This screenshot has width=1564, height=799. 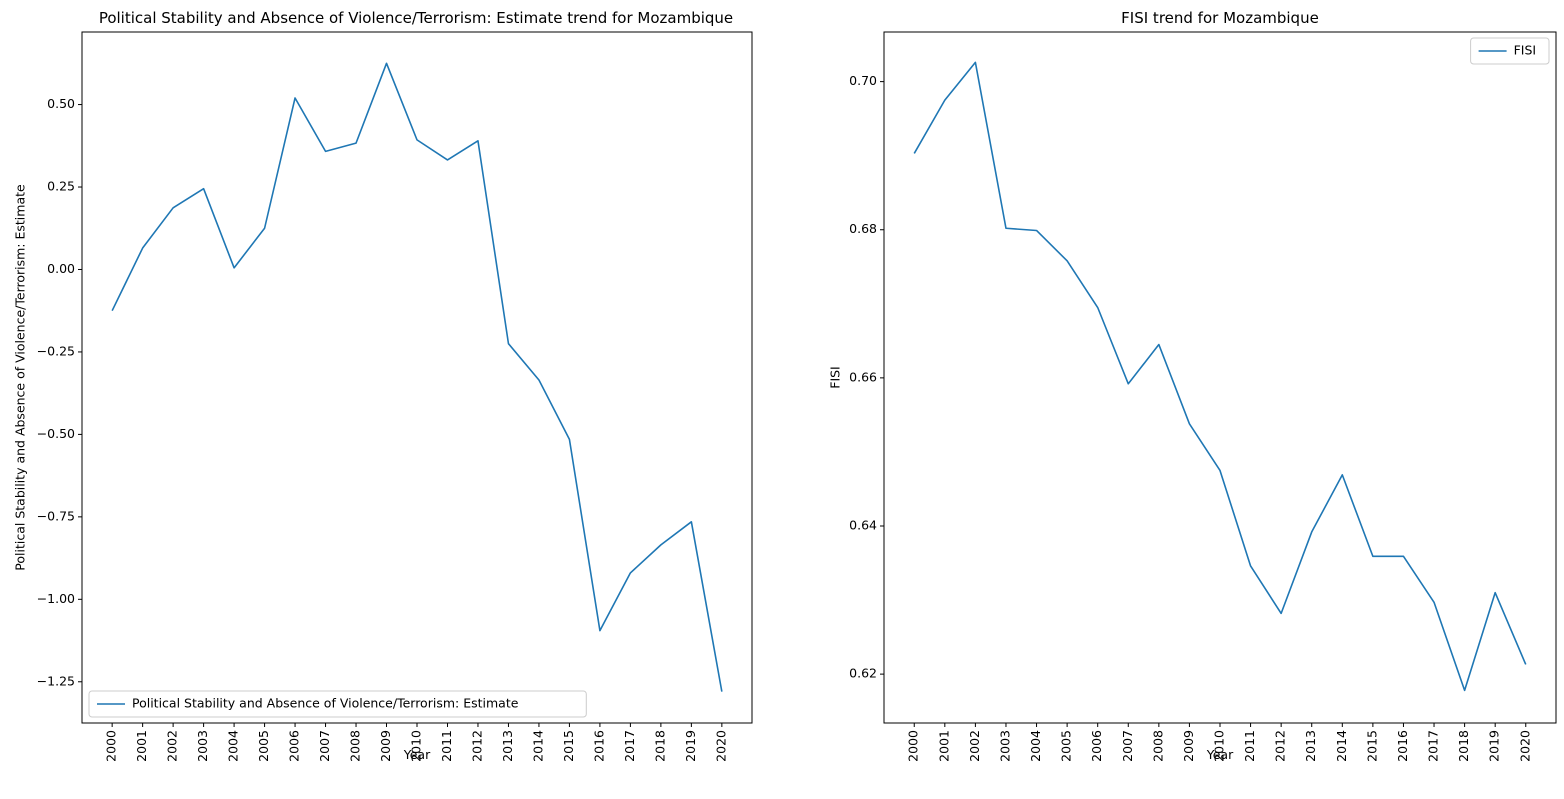 What do you see at coordinates (56, 680) in the screenshot?
I see `y-tick-label: −1.25` at bounding box center [56, 680].